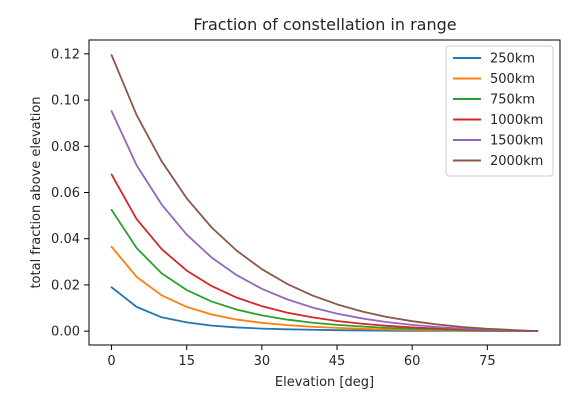 This screenshot has width=580, height=404. I want to click on x-axis-label: Elevation [deg], so click(324, 382).